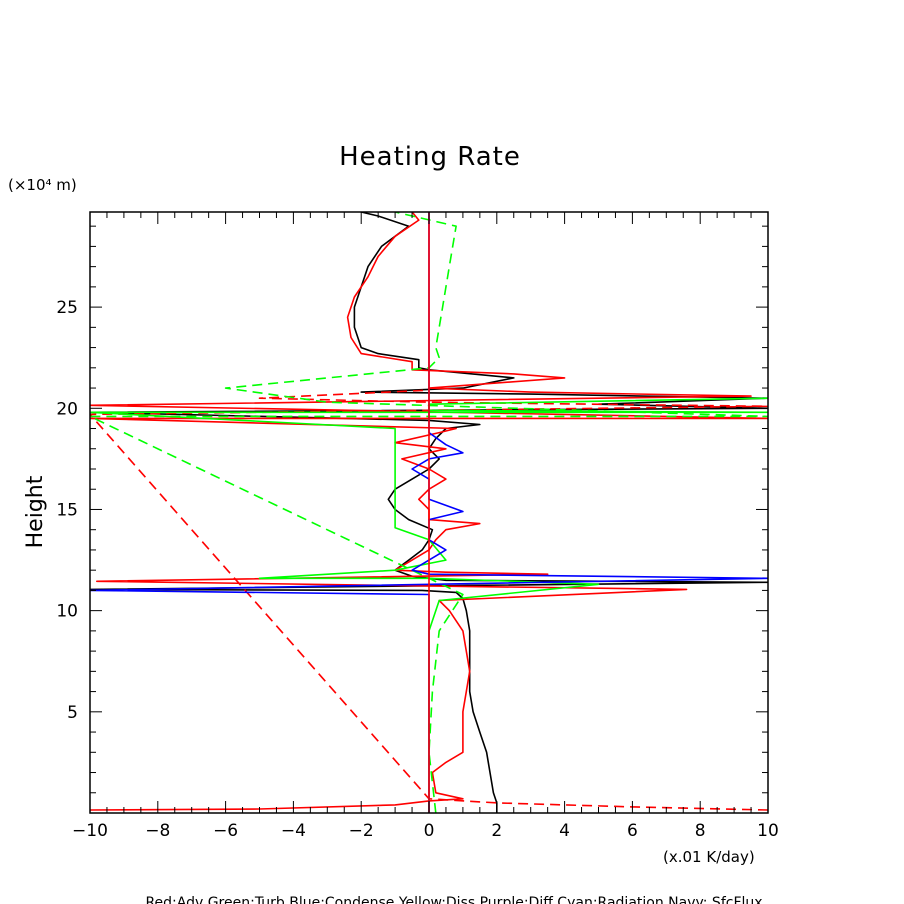 The image size is (904, 904). What do you see at coordinates (429, 831) in the screenshot?
I see `x-tick-label: 0` at bounding box center [429, 831].